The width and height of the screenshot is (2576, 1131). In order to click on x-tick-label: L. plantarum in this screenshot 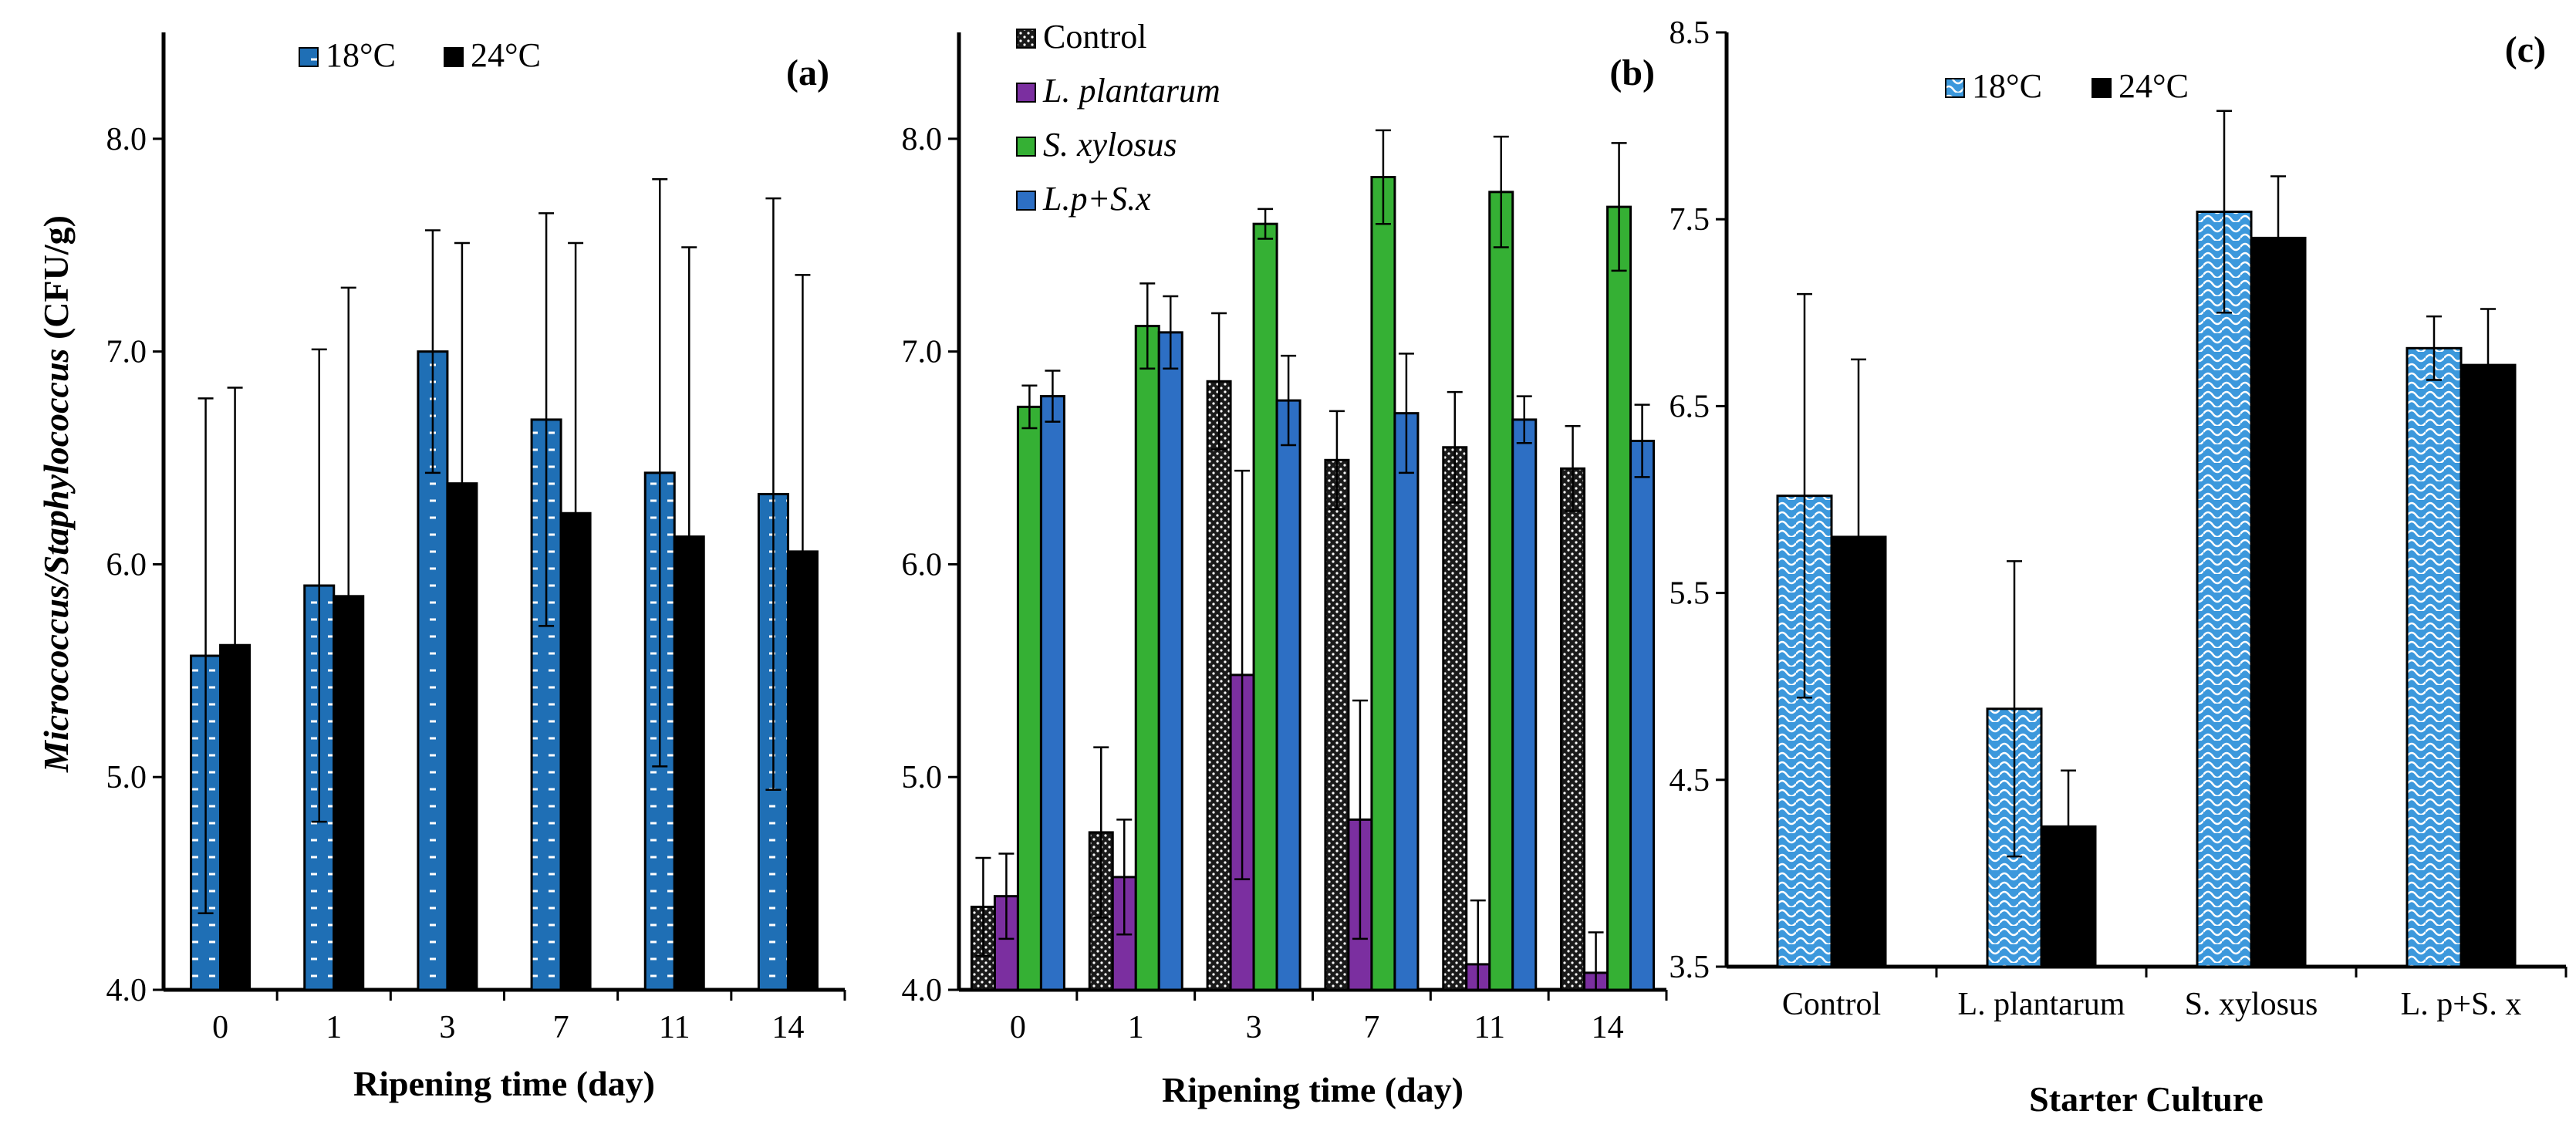, I will do `click(2041, 1004)`.